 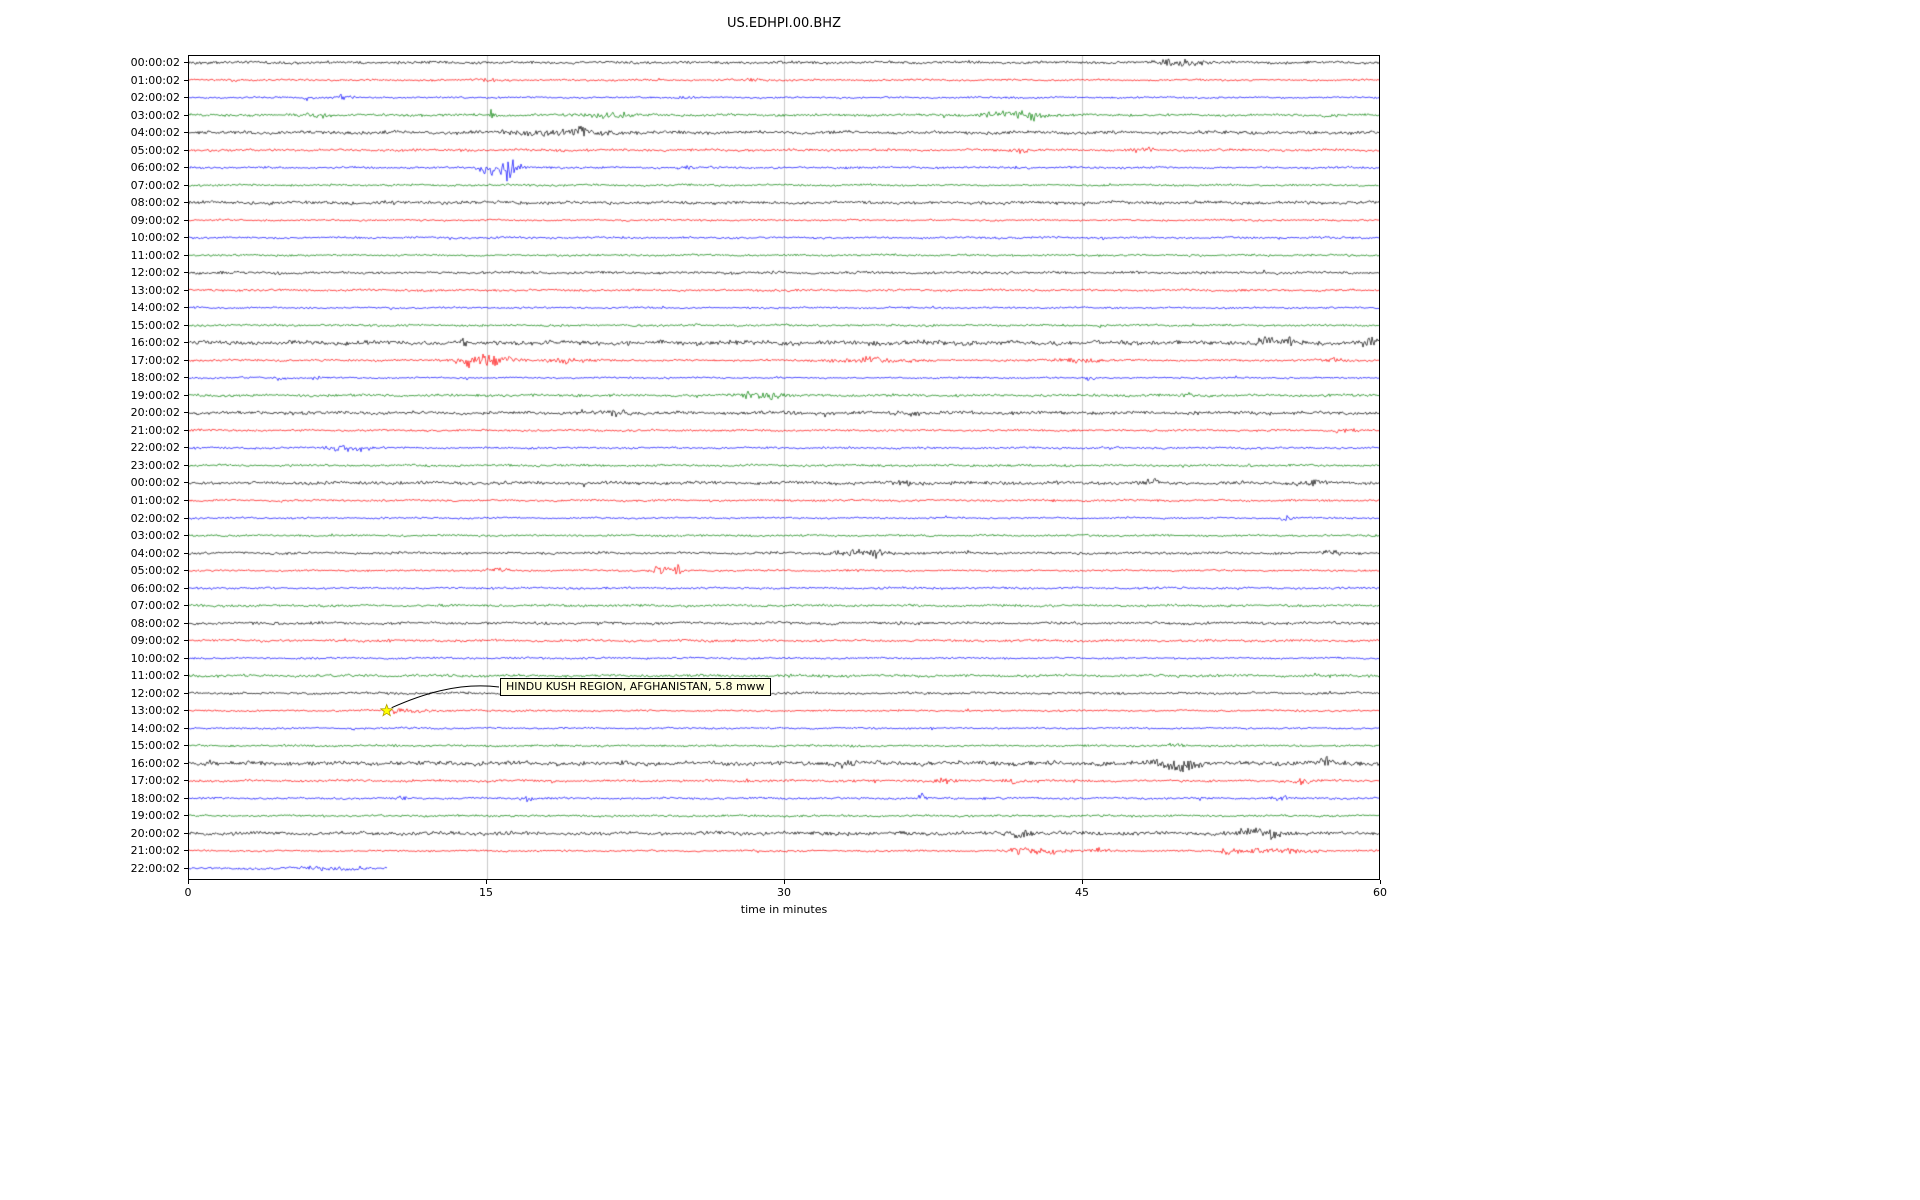 I want to click on y-tick-label: 03:00:02, so click(x=155, y=115).